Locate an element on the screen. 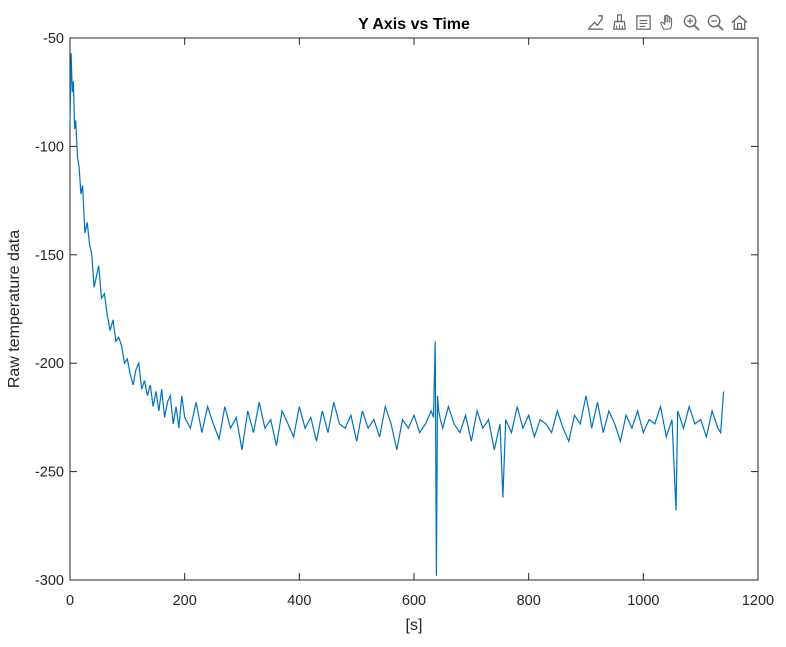 The width and height of the screenshot is (786, 647). brush-icon is located at coordinates (619, 22).